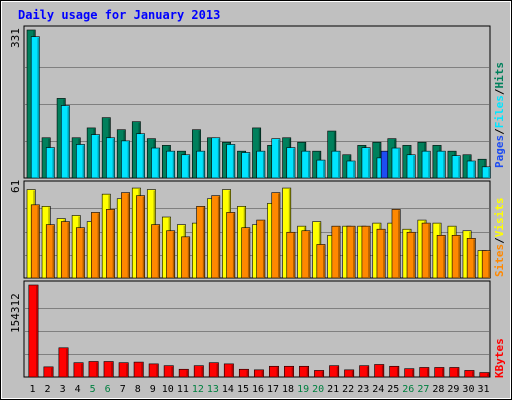 The height and width of the screenshot is (400, 512). I want to click on visits-scale-max-label: 61, so click(15, 186).